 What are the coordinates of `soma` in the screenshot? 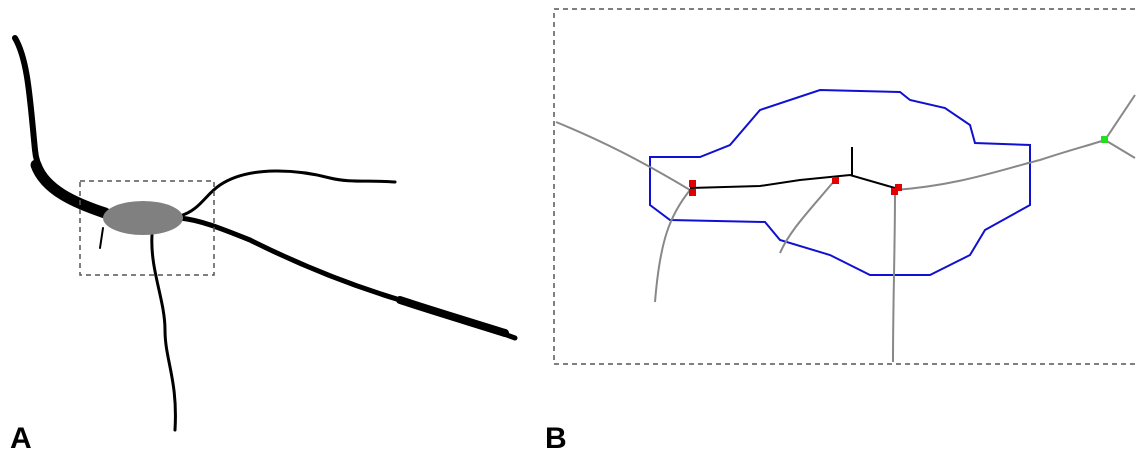 It's located at (143, 218).